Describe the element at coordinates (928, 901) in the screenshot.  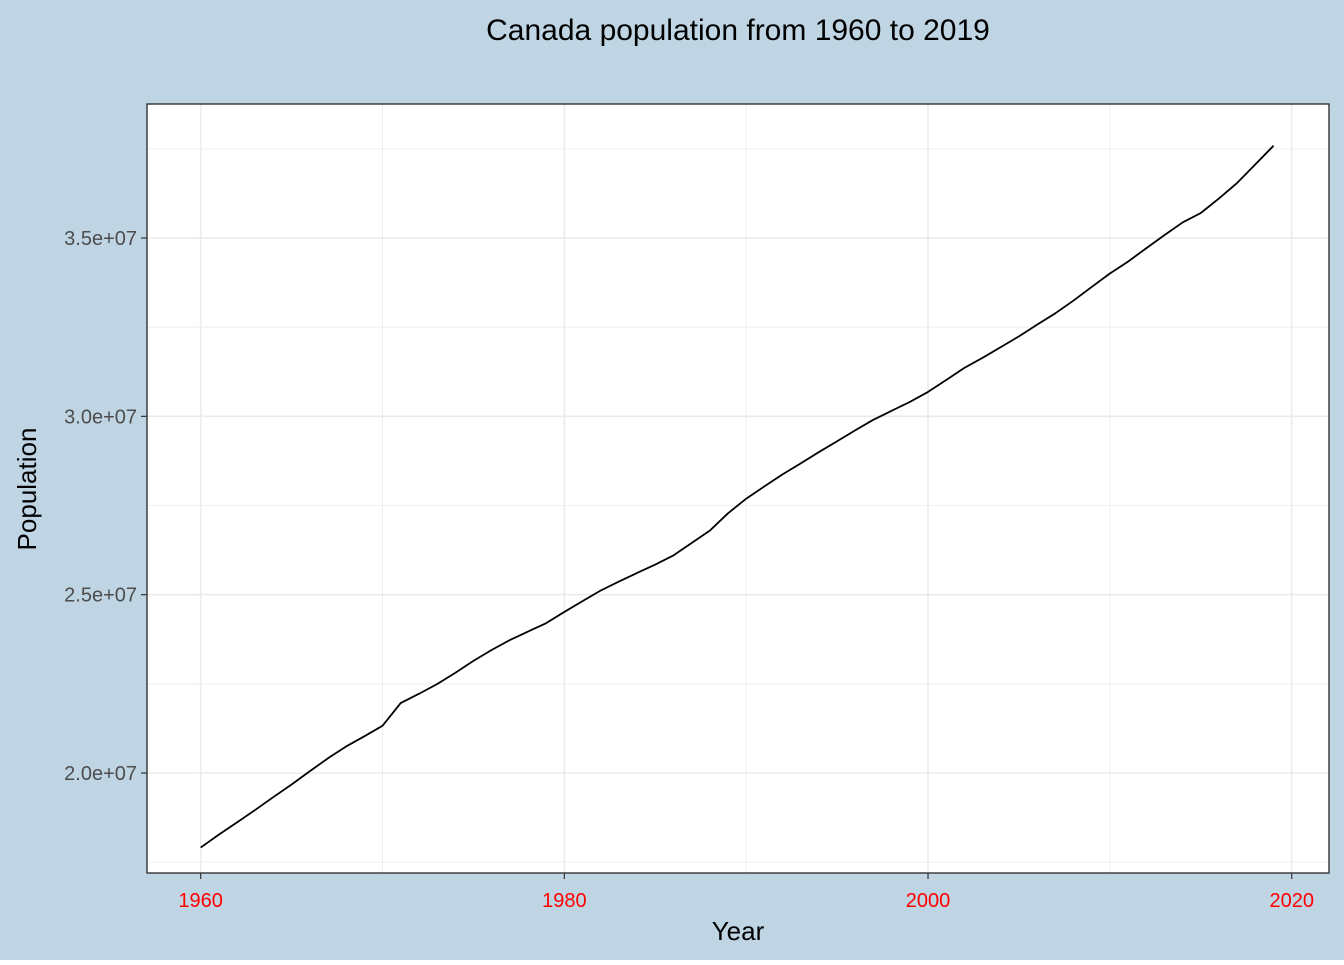
I see `x-tick-label: 2000` at that location.